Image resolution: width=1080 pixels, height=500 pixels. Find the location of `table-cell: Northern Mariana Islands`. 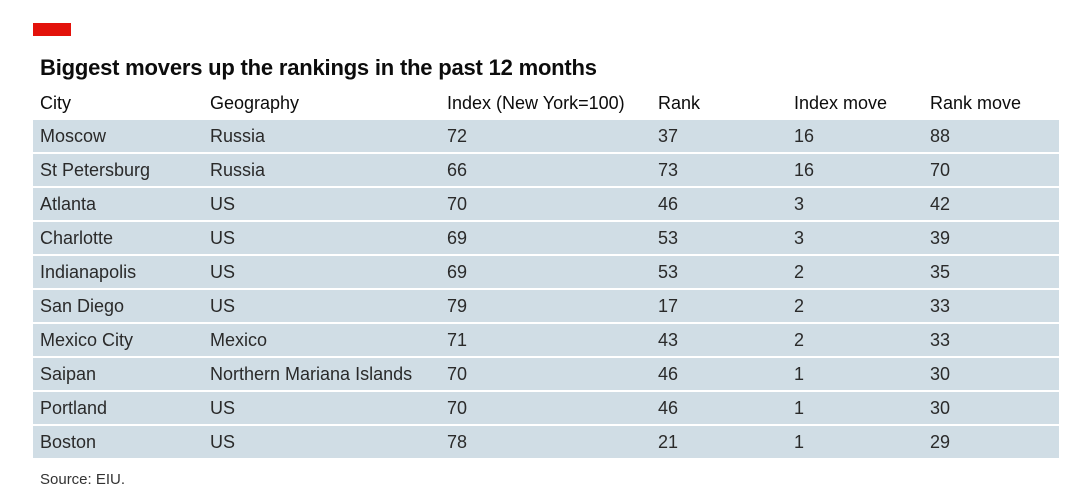

table-cell: Northern Mariana Islands is located at coordinates (321, 374).